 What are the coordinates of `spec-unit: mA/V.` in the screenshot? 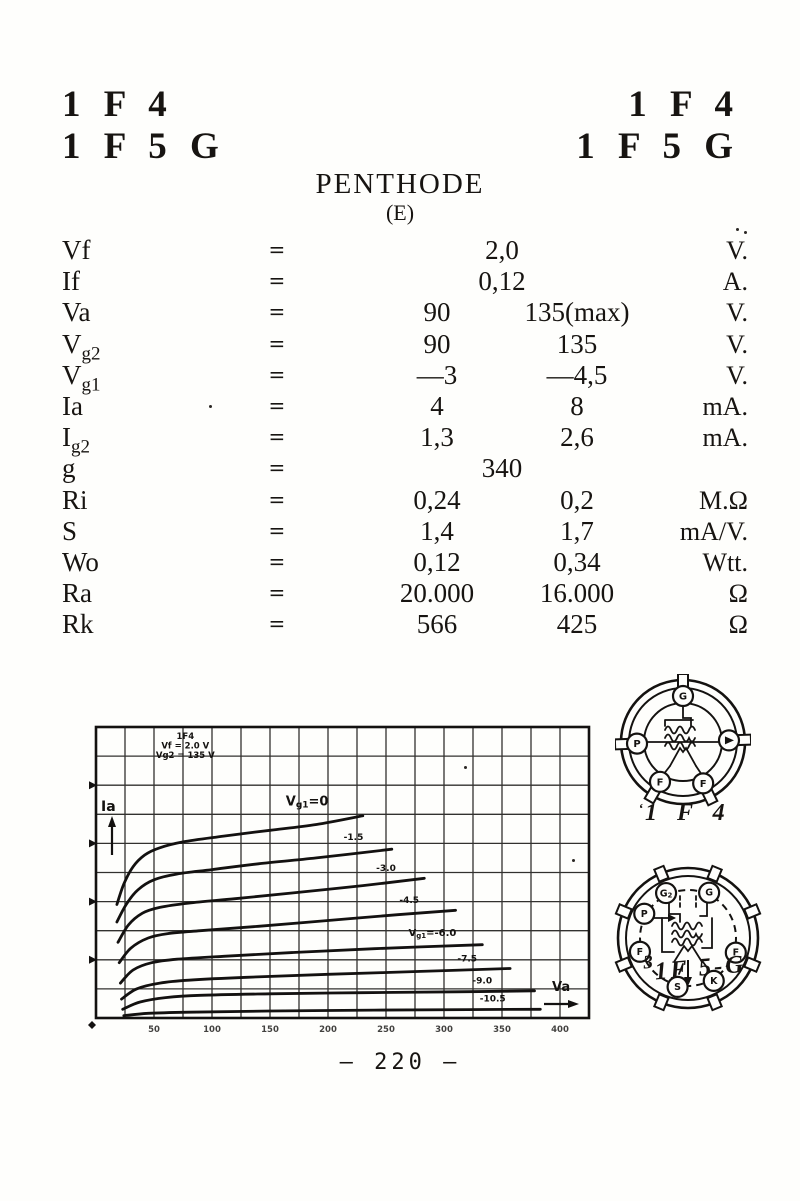 It's located at (713, 531).